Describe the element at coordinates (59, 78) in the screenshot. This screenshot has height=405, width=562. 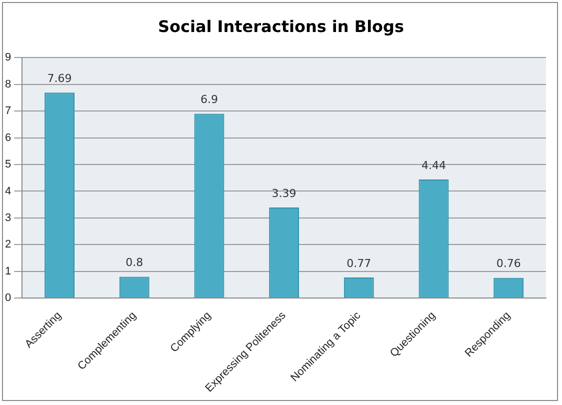
I see `data-label: 7.69` at that location.